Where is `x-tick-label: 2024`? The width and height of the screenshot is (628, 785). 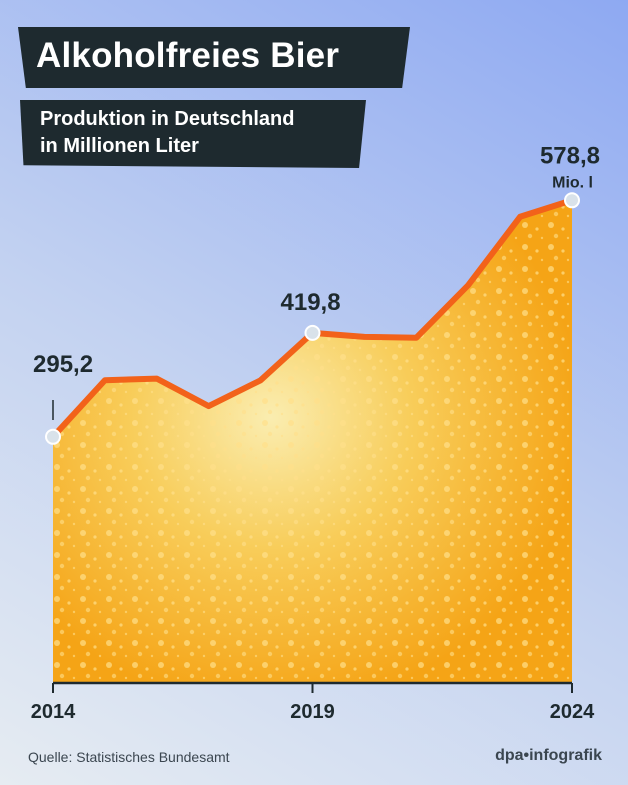
x-tick-label: 2024 is located at coordinates (572, 712).